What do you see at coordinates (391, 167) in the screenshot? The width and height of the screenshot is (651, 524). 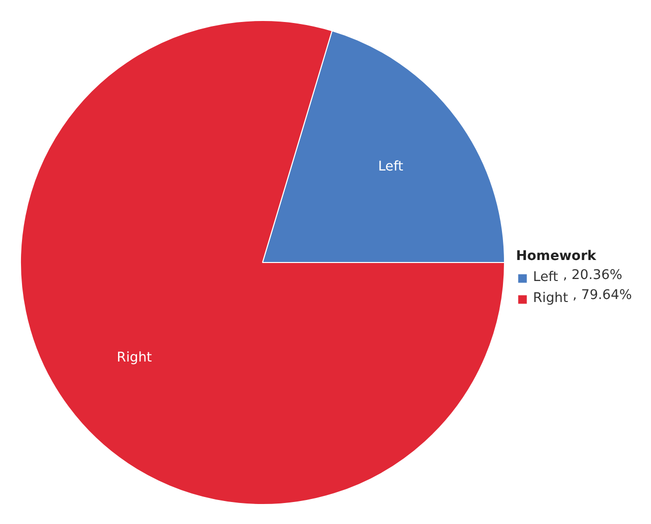 I see `slice-label: Left` at bounding box center [391, 167].